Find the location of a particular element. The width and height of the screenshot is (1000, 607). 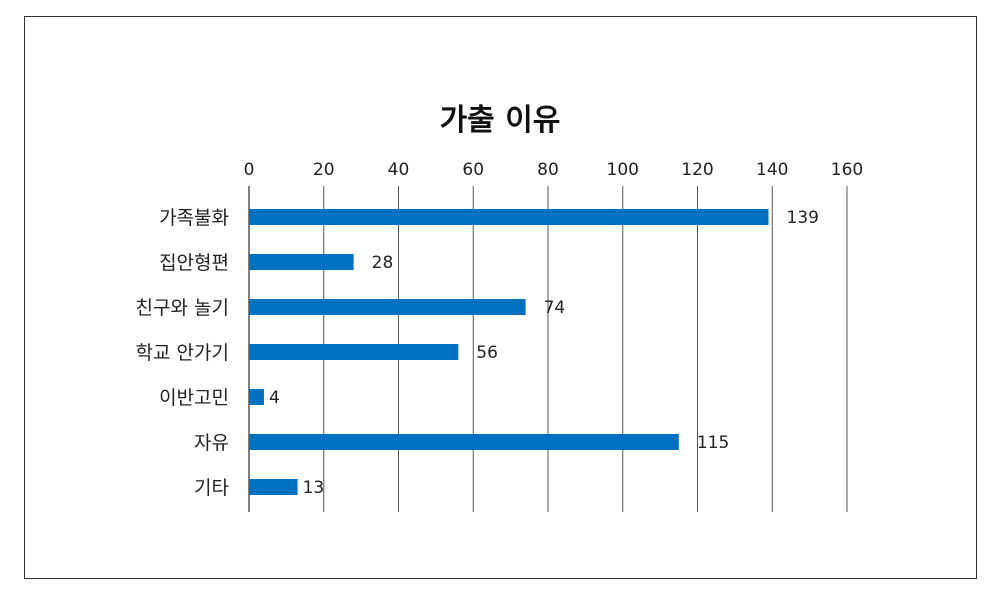

category-label: 이반고민 is located at coordinates (194, 398).